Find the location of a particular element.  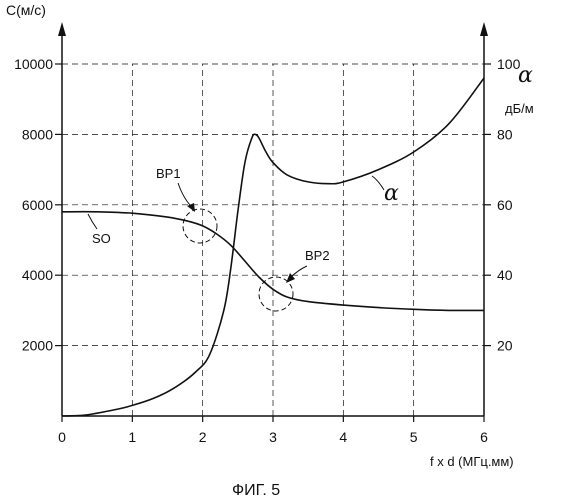

annotation-bp1: BP1 is located at coordinates (168, 173).